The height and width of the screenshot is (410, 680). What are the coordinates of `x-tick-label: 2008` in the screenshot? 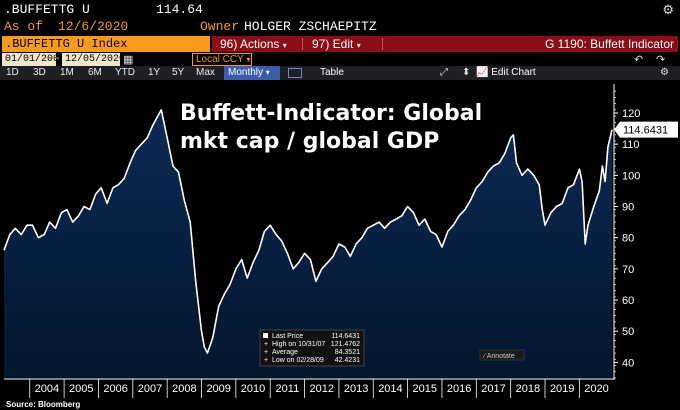 It's located at (184, 389).